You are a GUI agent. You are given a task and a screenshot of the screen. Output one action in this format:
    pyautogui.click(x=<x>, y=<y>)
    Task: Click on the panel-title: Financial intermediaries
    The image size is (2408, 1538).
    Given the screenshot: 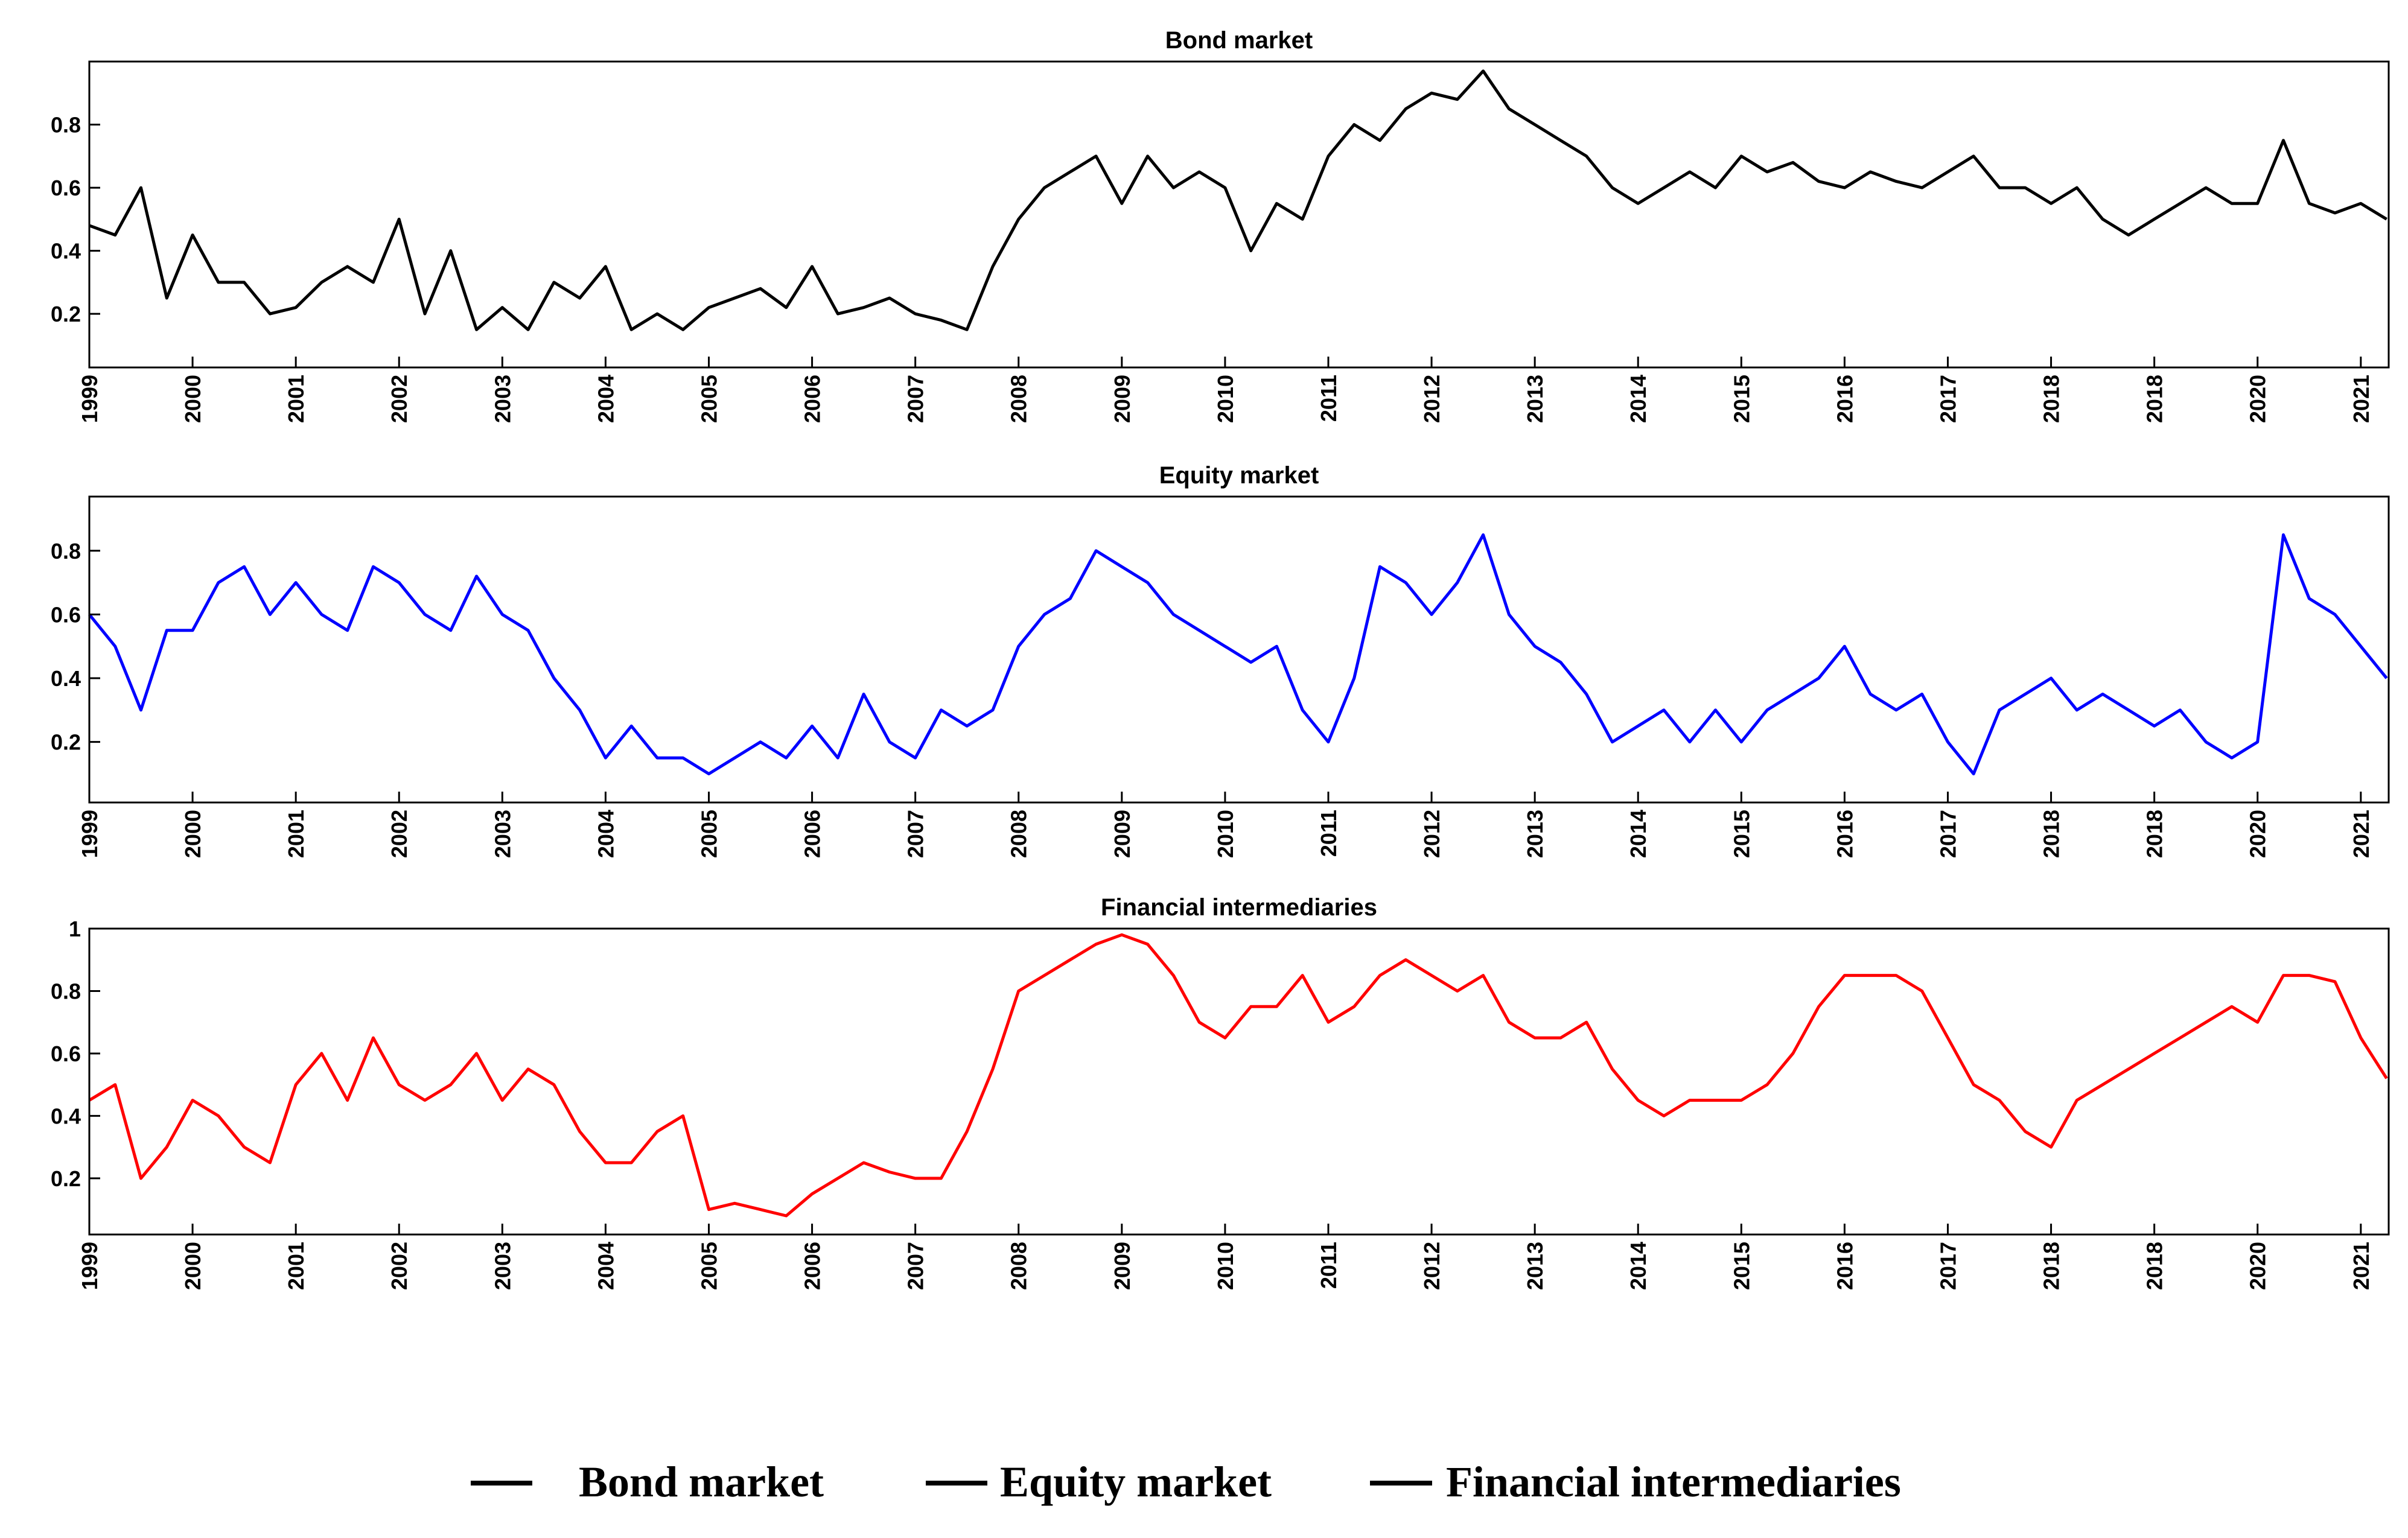 What is the action you would take?
    pyautogui.click(x=1239, y=908)
    